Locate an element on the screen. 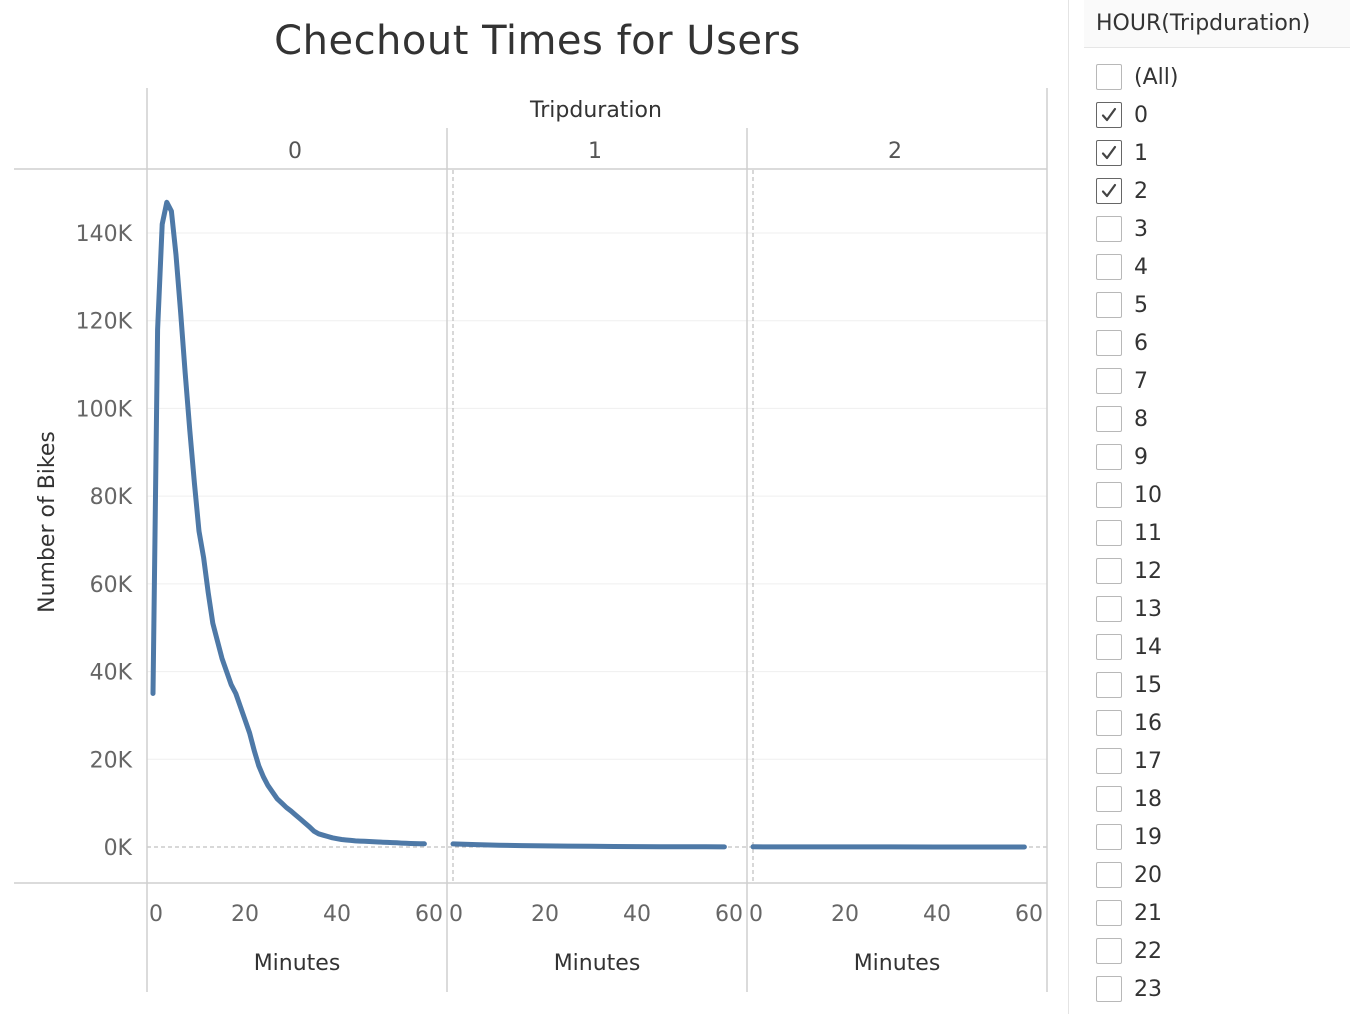 The height and width of the screenshot is (1014, 1350). filter-item-19: 19 is located at coordinates (1137, 837).